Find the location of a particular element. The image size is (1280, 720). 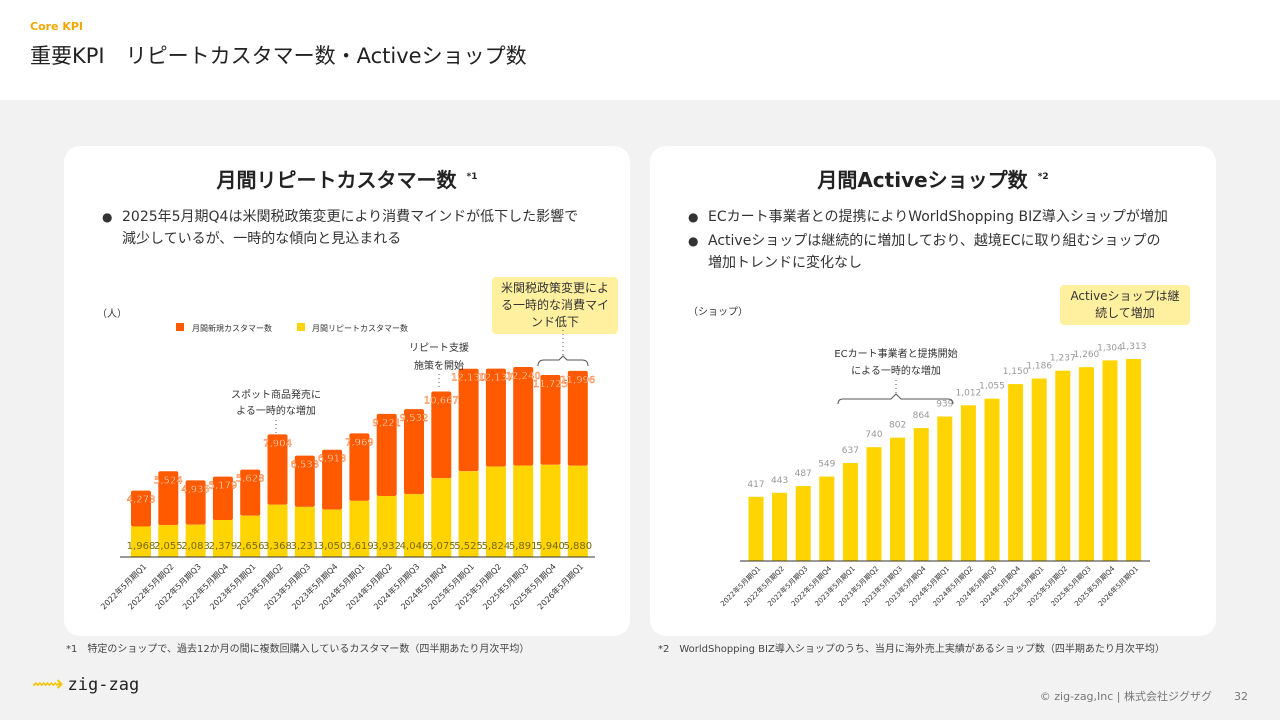

total-label: 10,667 is located at coordinates (441, 400).